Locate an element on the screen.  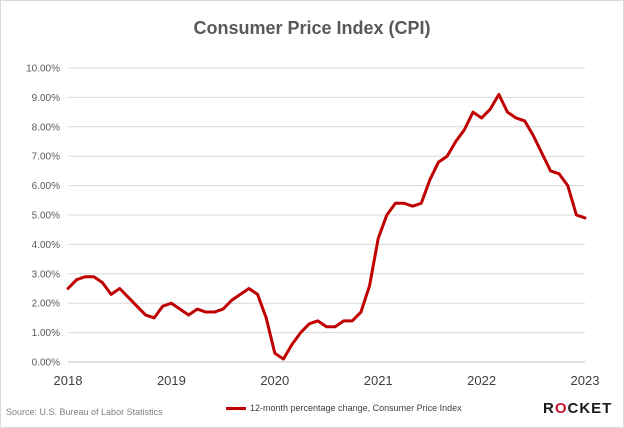
y-tick-label: 8.00% is located at coordinates (46, 127).